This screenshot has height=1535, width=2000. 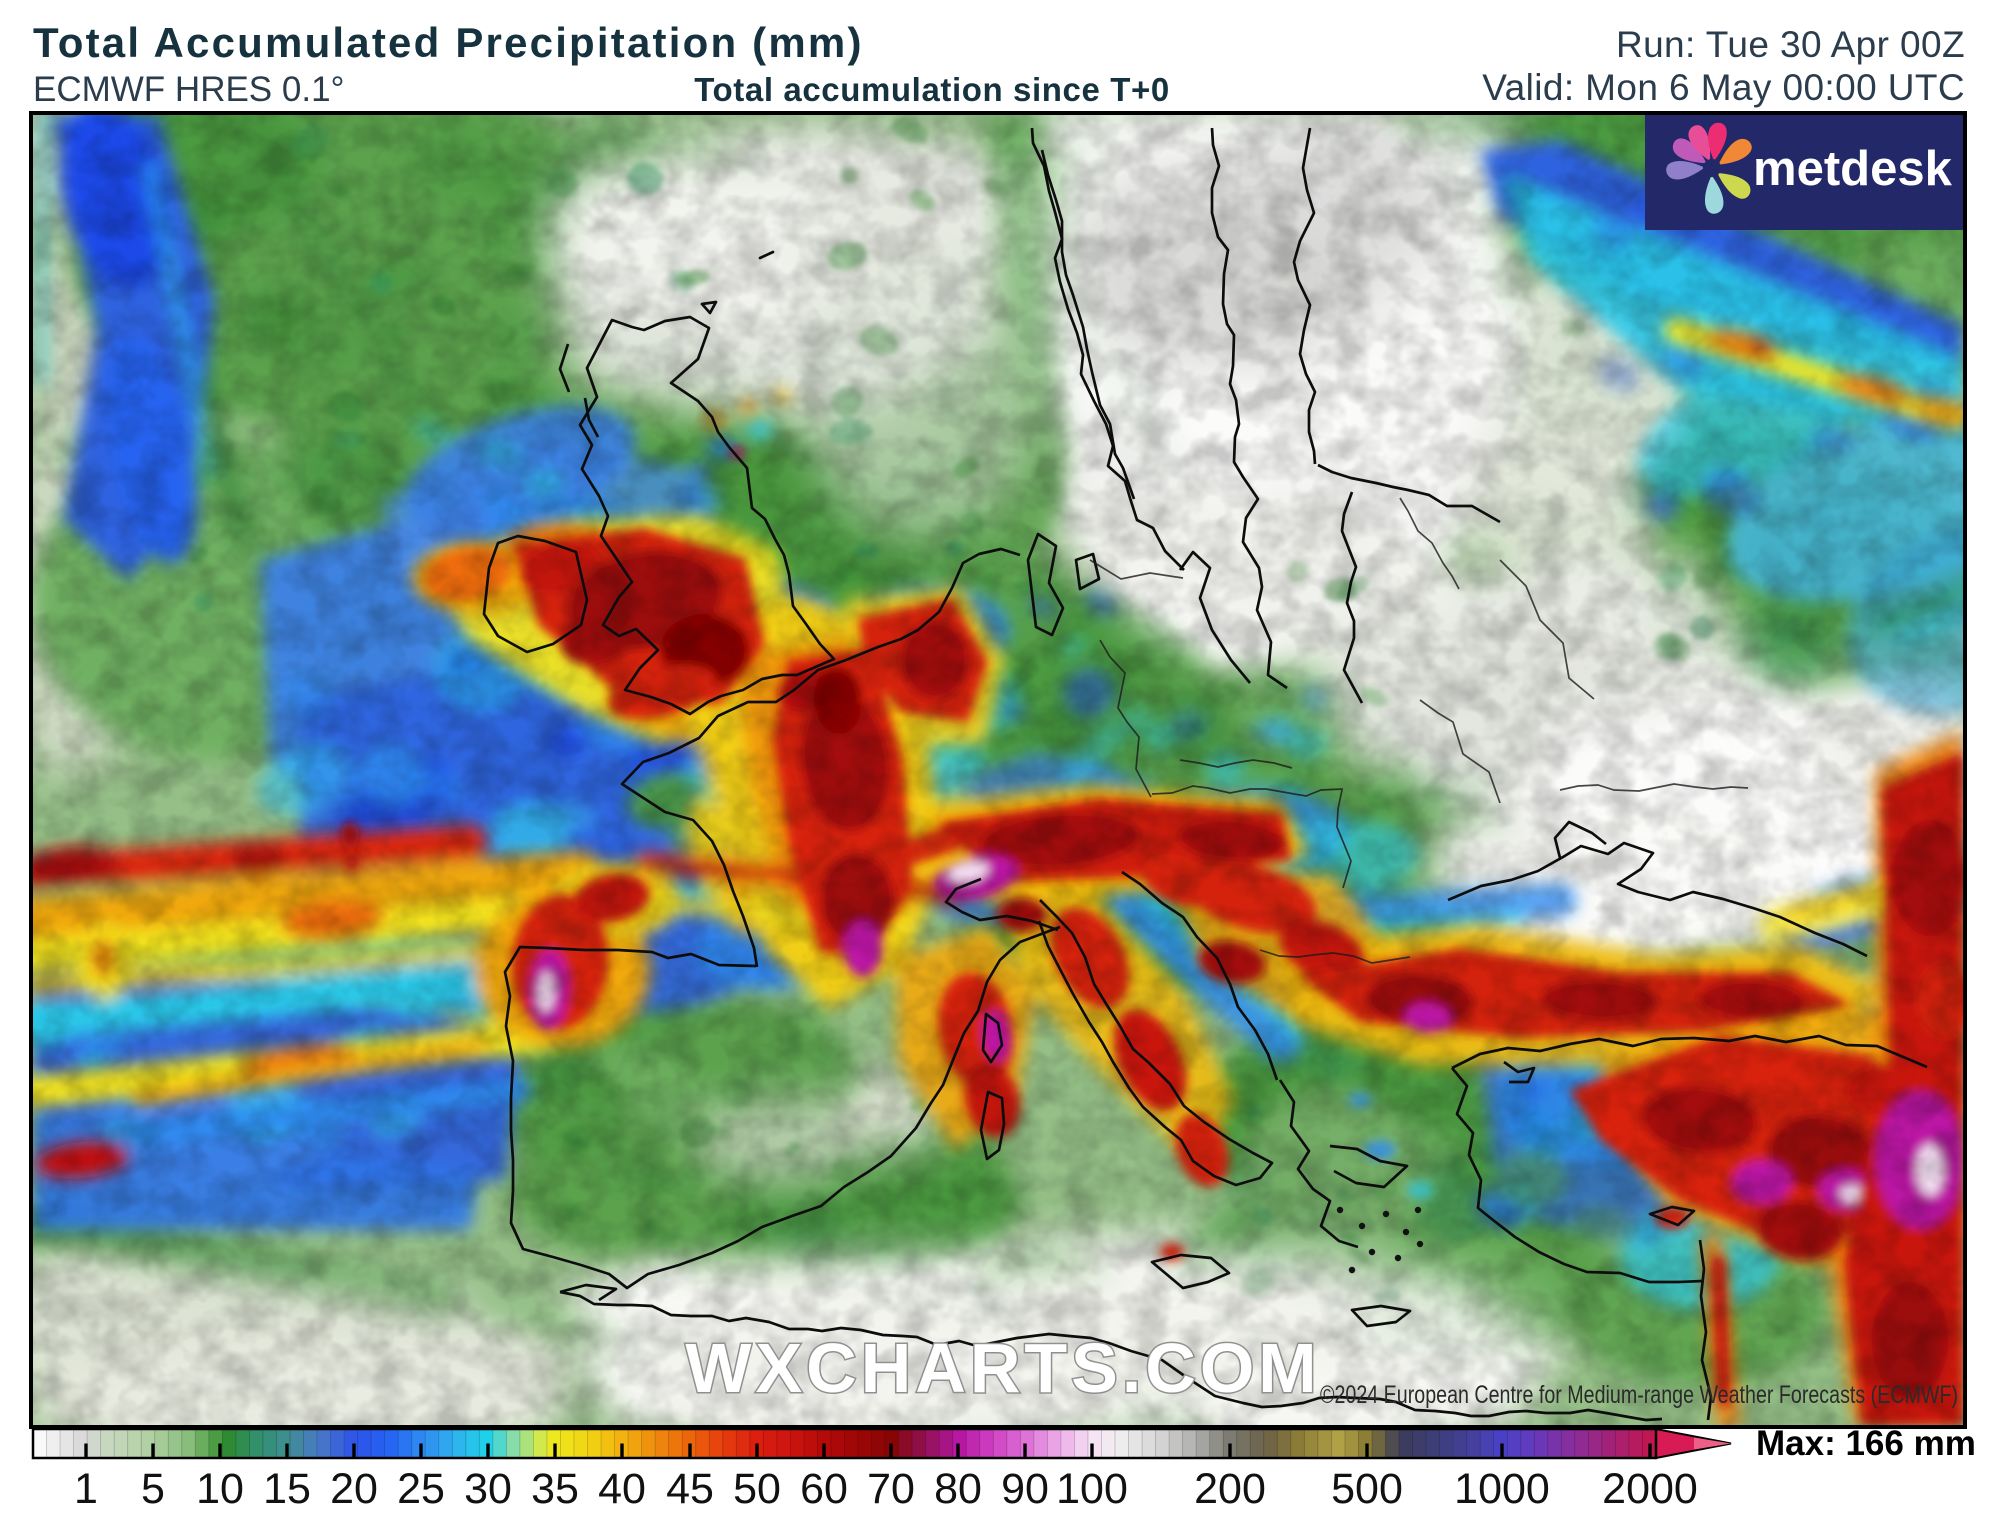 I want to click on svg-text: 5, so click(x=153, y=1489).